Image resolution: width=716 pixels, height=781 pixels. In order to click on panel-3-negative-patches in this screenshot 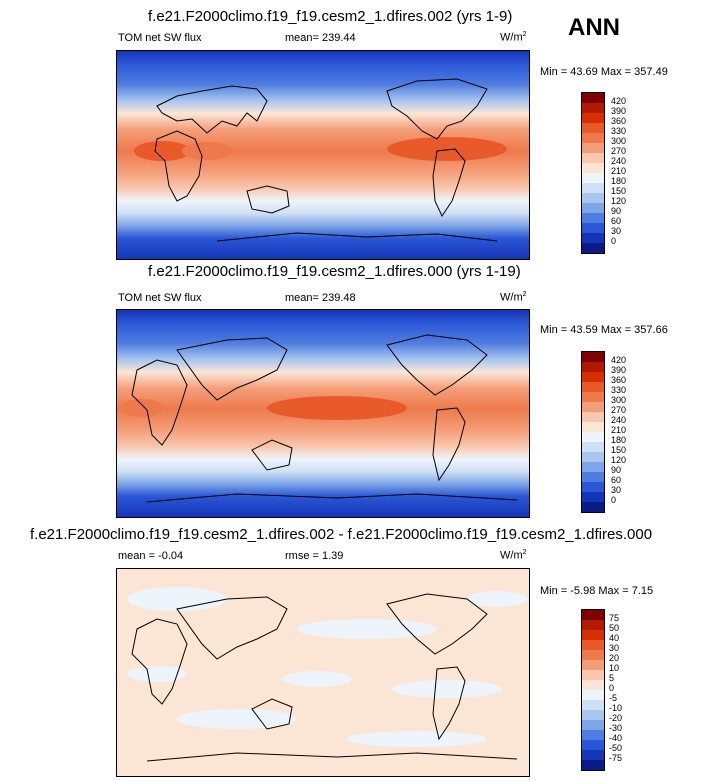, I will do `click(327, 667)`.